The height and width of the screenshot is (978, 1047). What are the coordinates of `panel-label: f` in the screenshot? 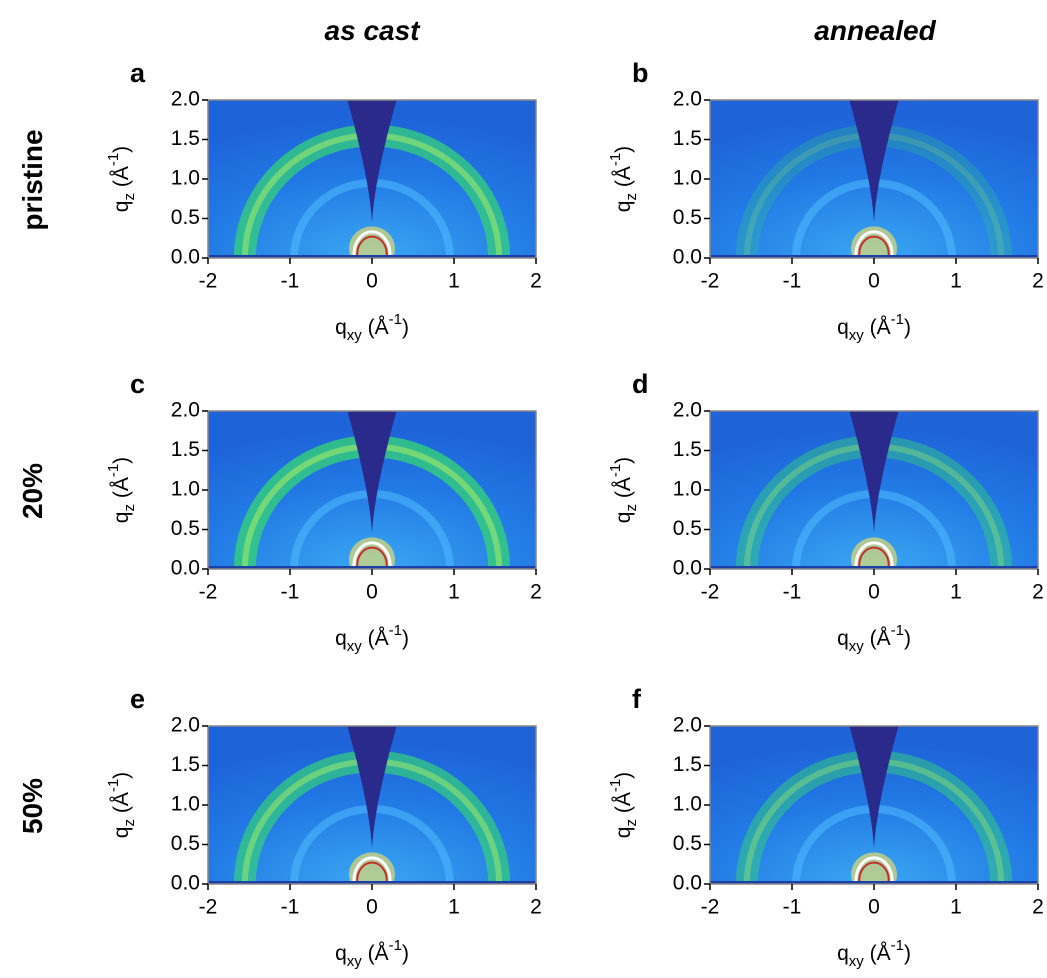 It's located at (637, 699).